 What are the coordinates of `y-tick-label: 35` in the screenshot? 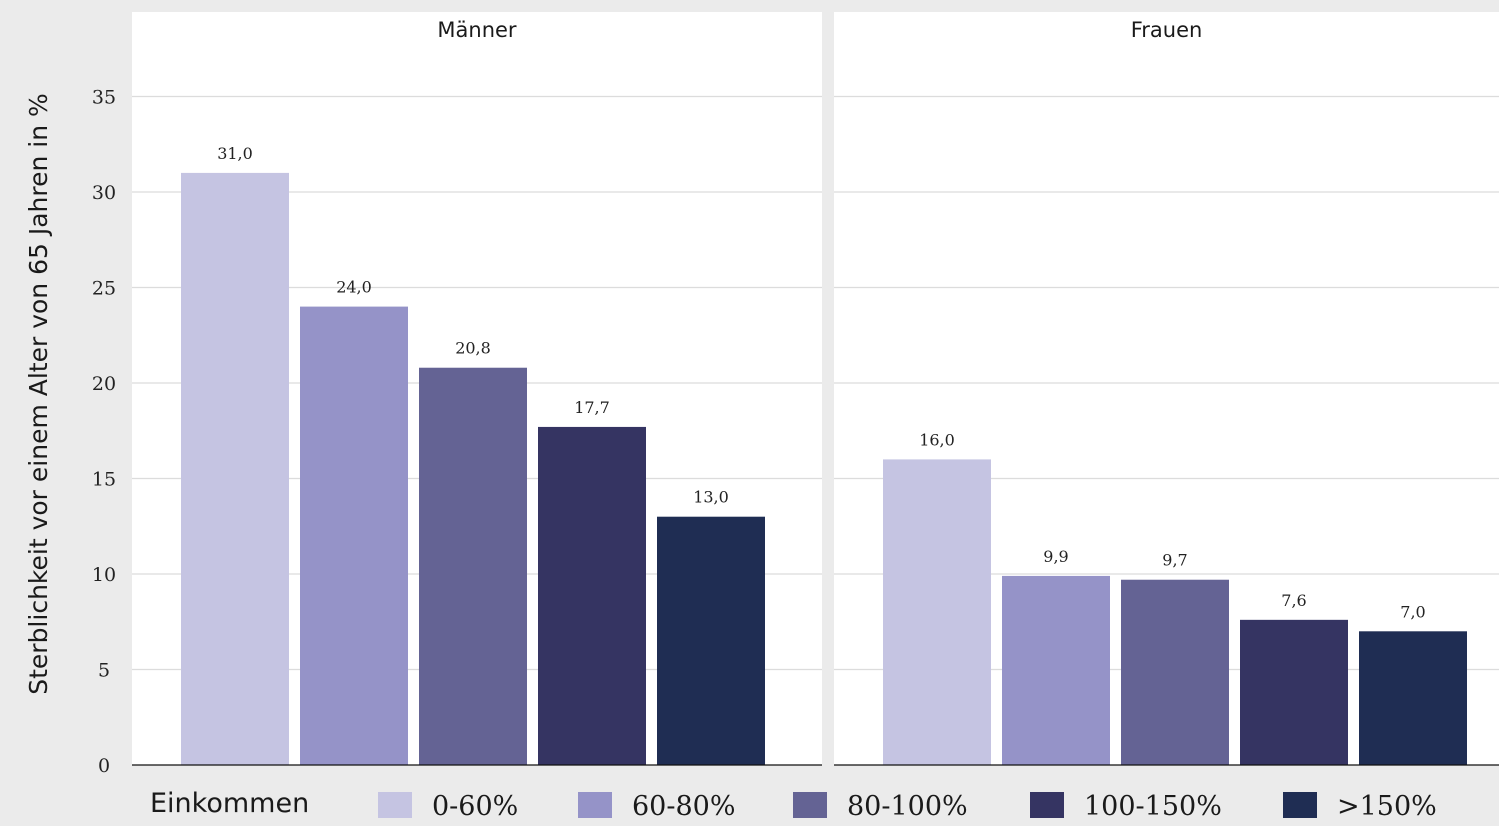 It's located at (104, 98).